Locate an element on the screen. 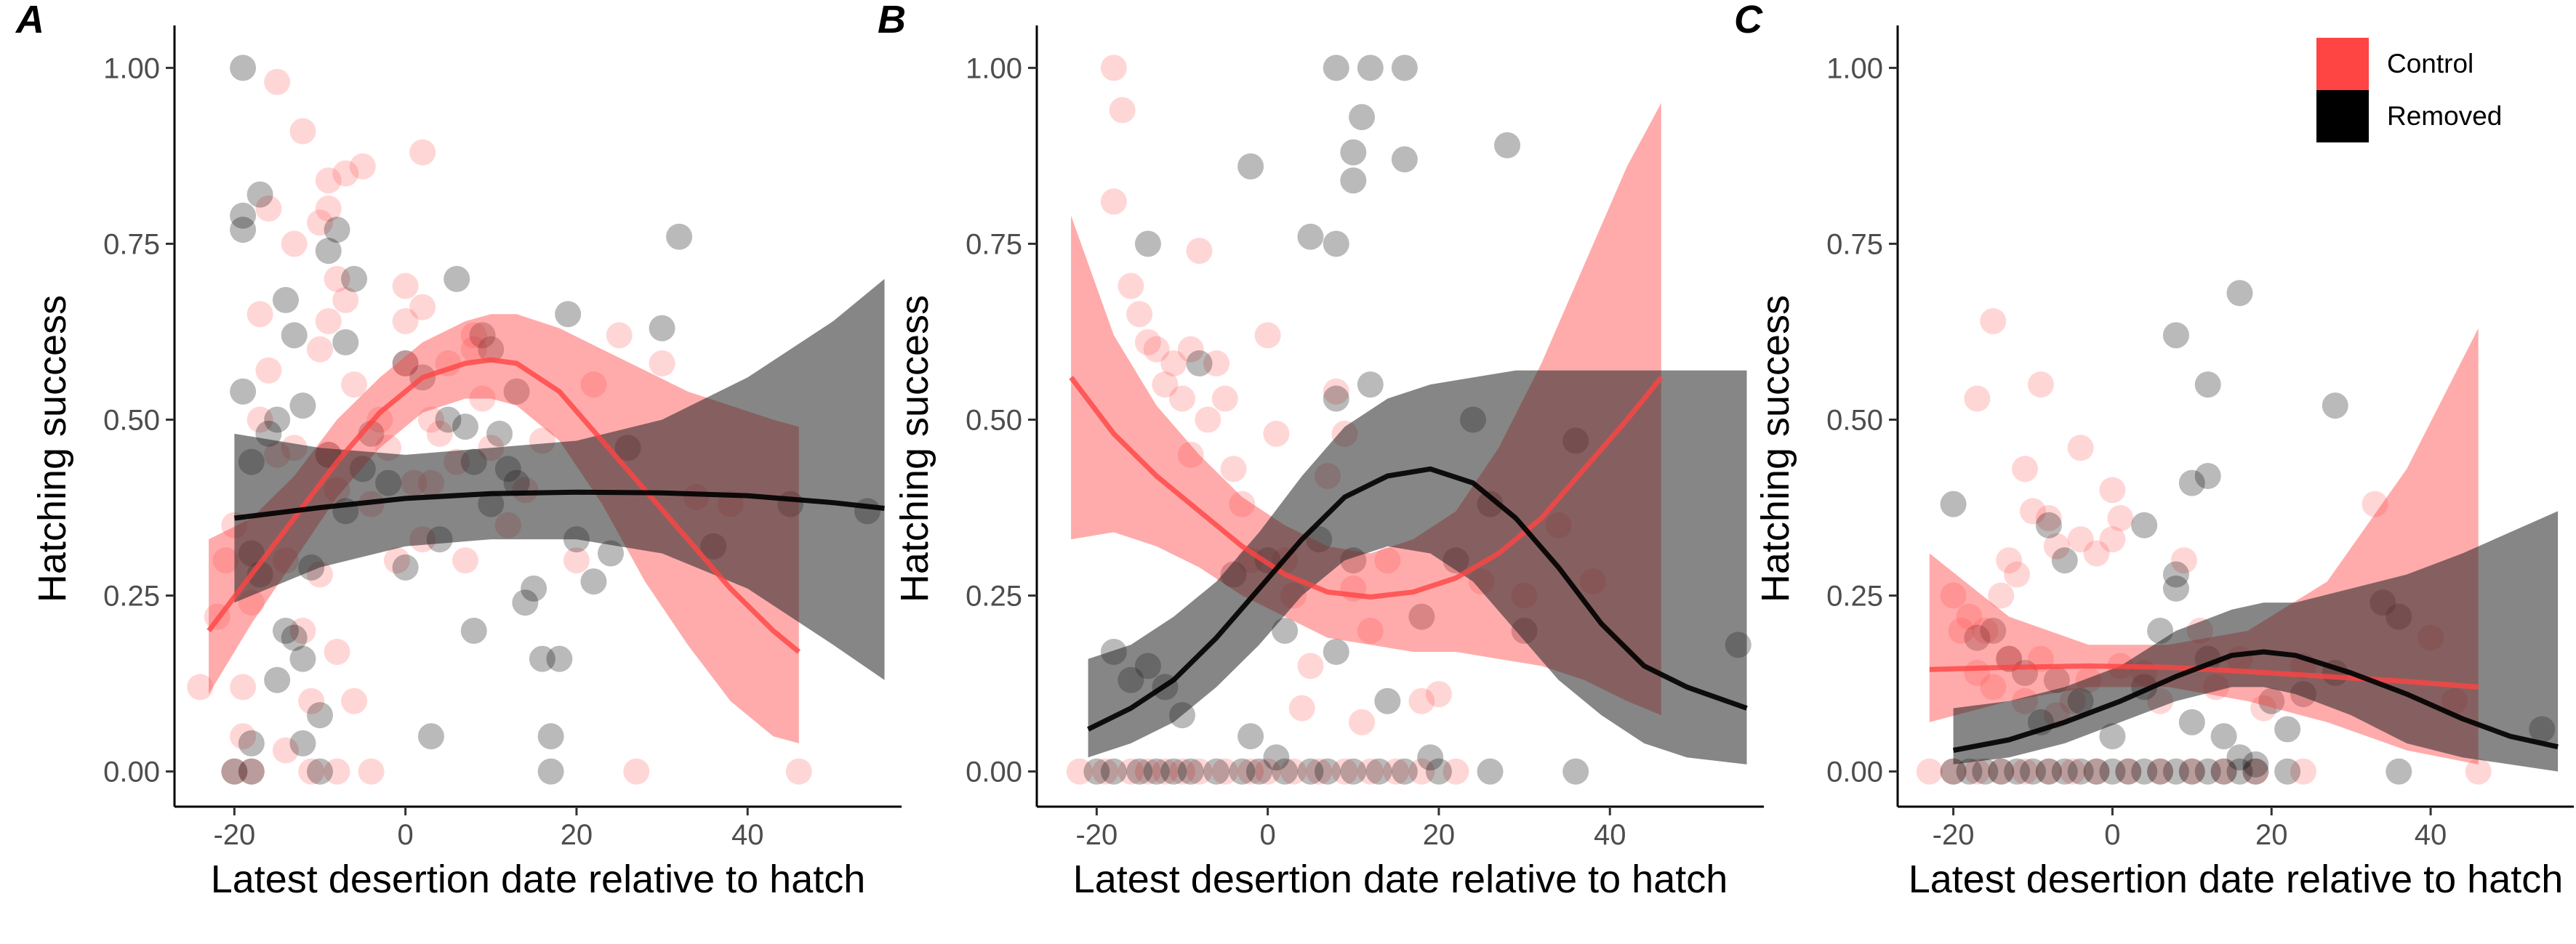 The height and width of the screenshot is (944, 2576). legend: Control Removed is located at coordinates (2409, 90).